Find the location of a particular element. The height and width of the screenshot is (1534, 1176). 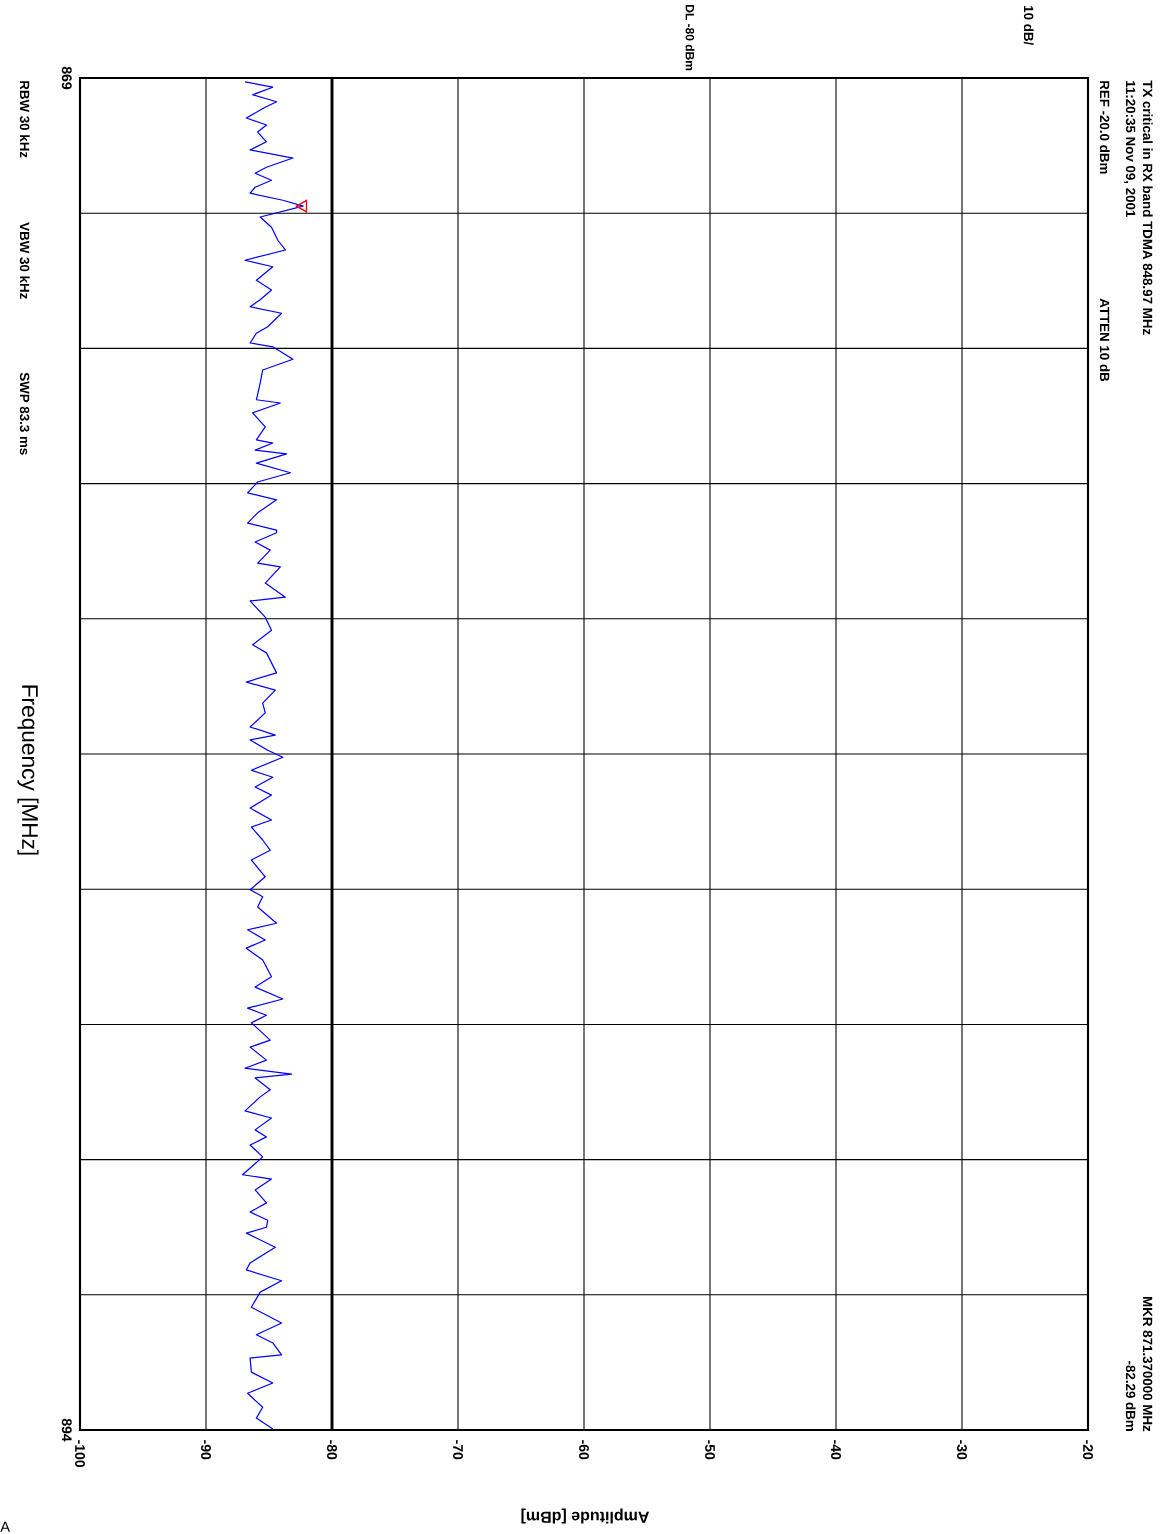

y-axis-title: Frequency [MHz] is located at coordinates (28, 770).